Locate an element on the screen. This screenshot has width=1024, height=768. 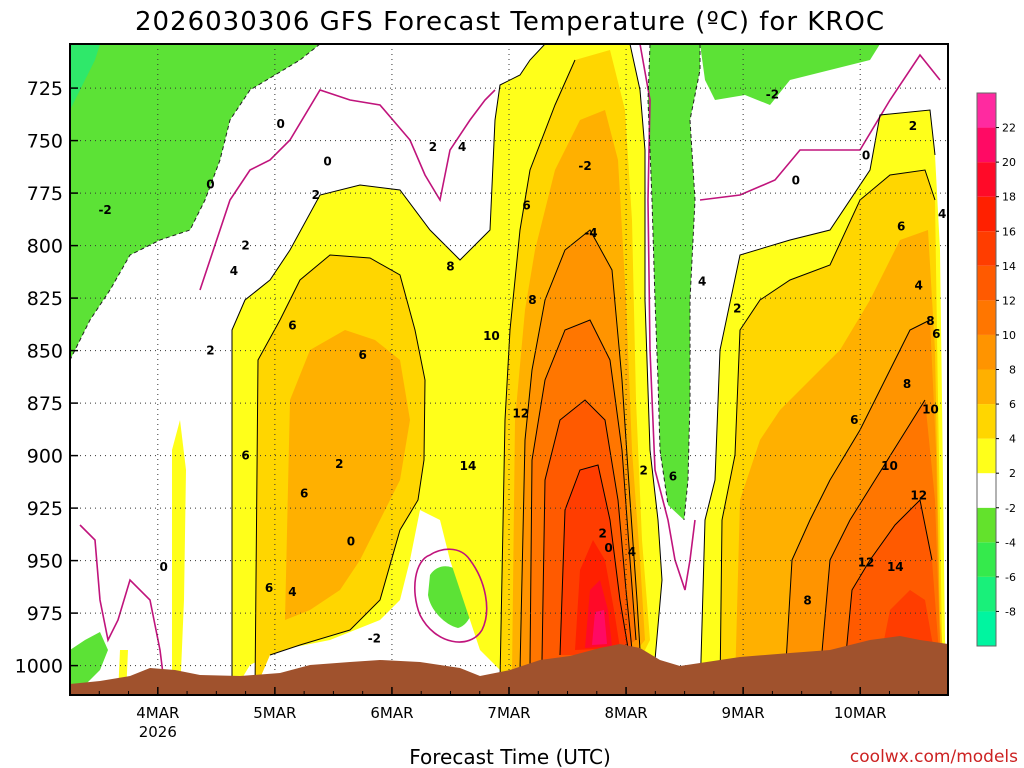
x-tick-label: 5MAR is located at coordinates (274, 713).